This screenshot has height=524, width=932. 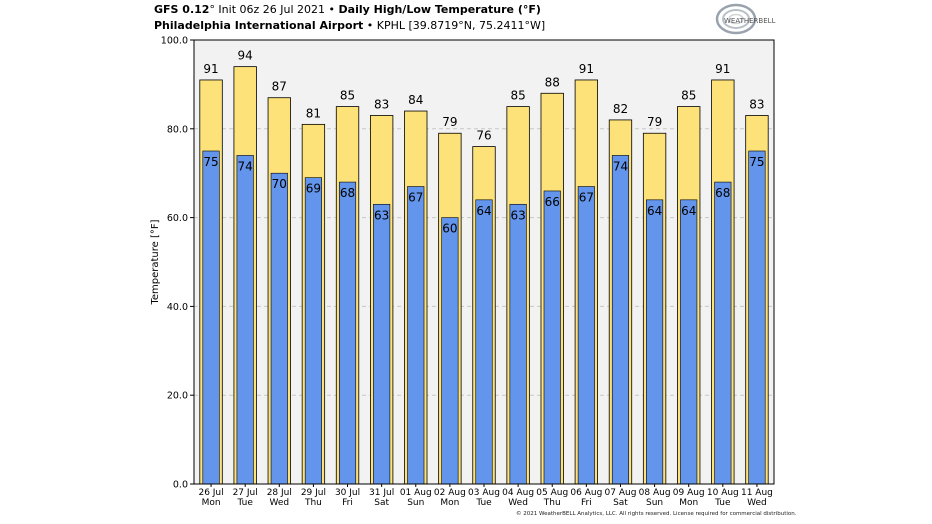 I want to click on y-tick-label: 100.0, so click(x=174, y=41).